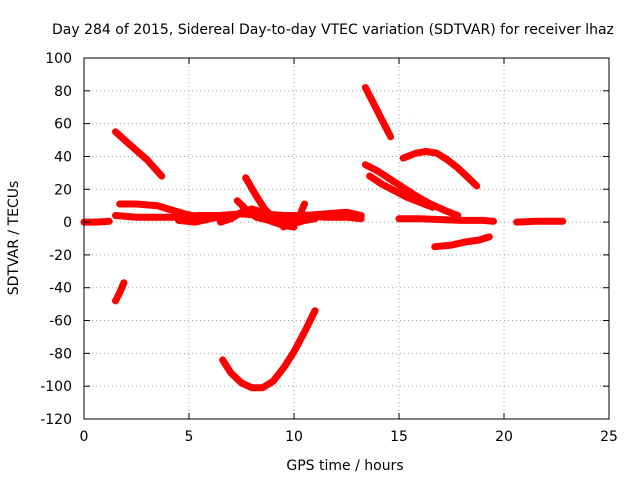 The image size is (640, 480). Describe the element at coordinates (504, 437) in the screenshot. I see `x-tick-label: 20` at that location.